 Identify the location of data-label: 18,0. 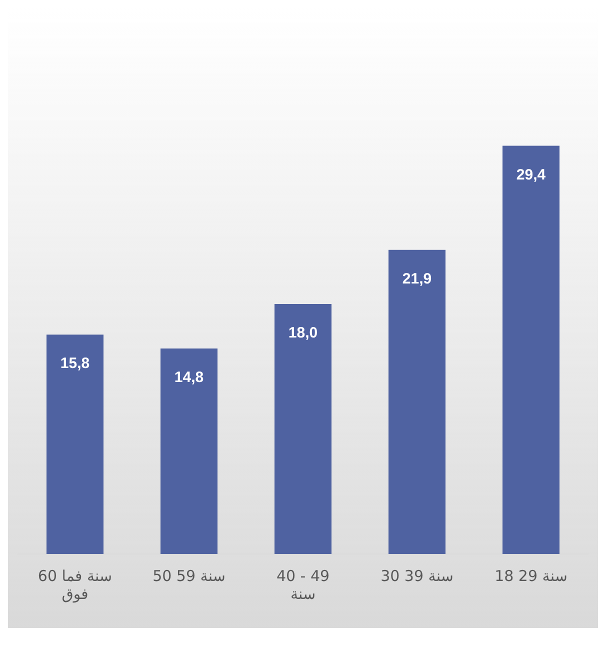
(303, 333).